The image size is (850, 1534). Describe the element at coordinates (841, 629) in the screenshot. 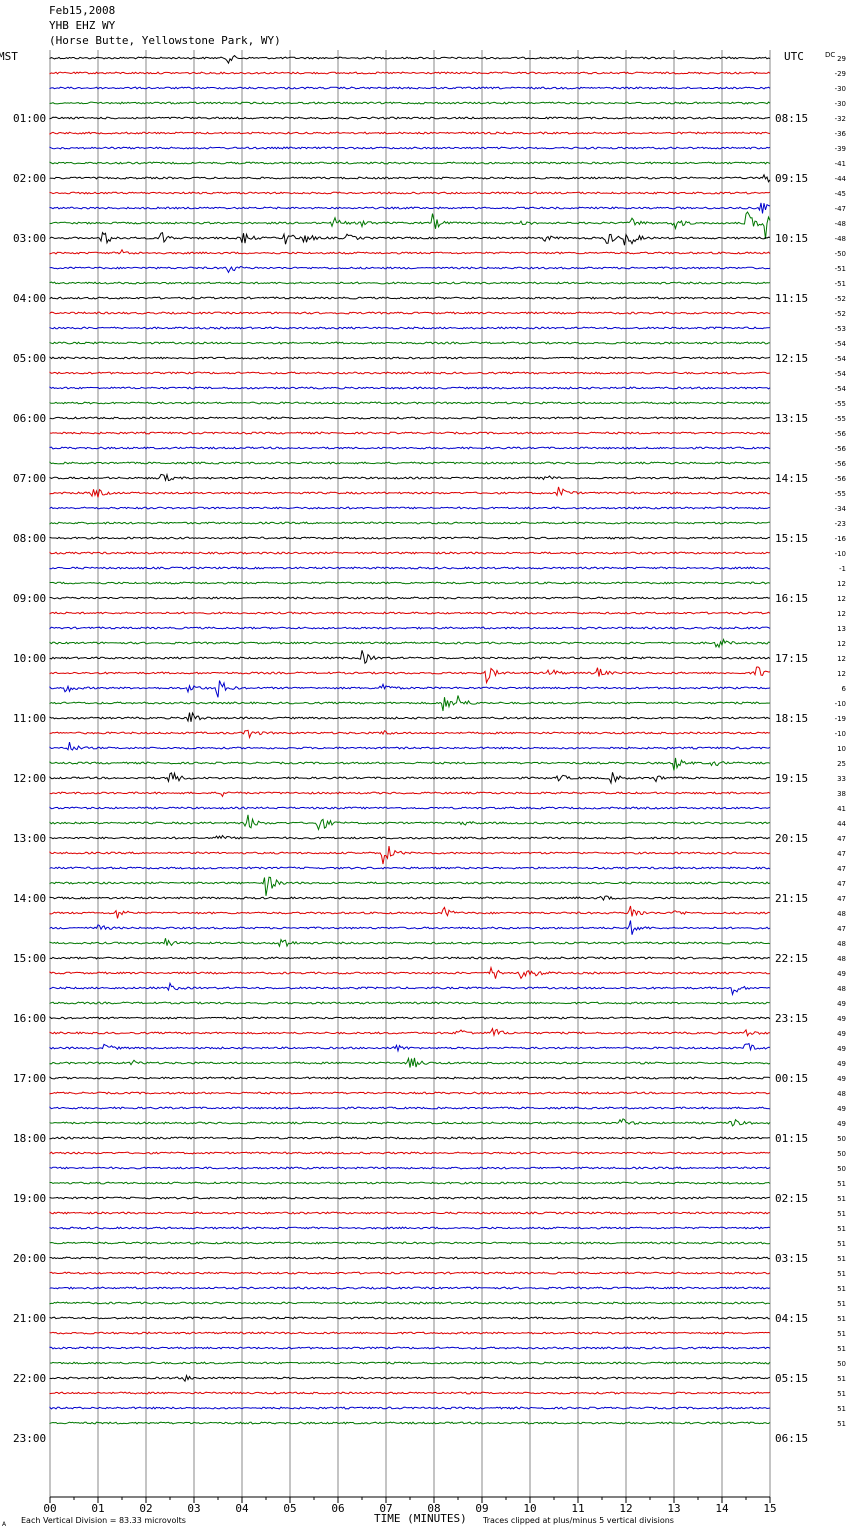

I see `dc-offset-label: 13` at that location.